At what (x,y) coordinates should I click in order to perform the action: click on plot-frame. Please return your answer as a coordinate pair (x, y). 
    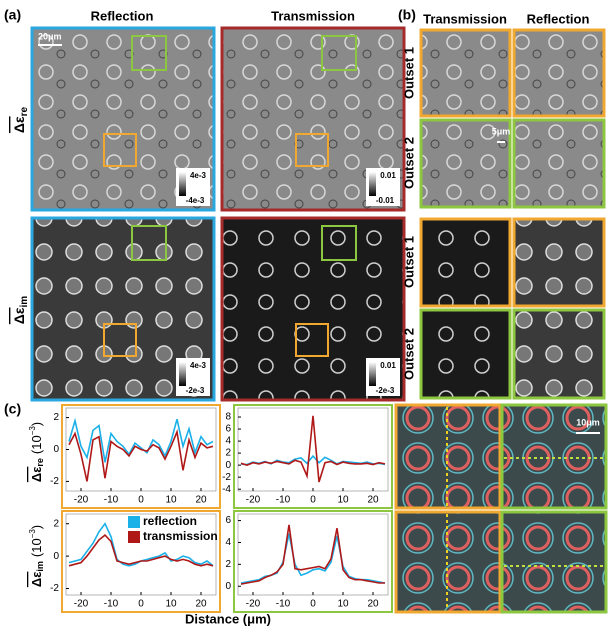
    Looking at the image, I should click on (313, 561).